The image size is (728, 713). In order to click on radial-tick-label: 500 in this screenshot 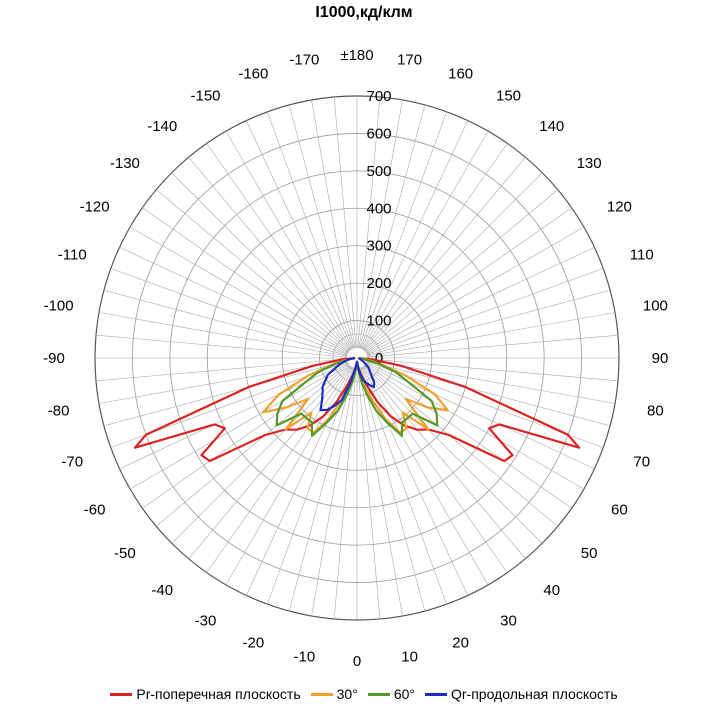, I will do `click(378, 171)`.